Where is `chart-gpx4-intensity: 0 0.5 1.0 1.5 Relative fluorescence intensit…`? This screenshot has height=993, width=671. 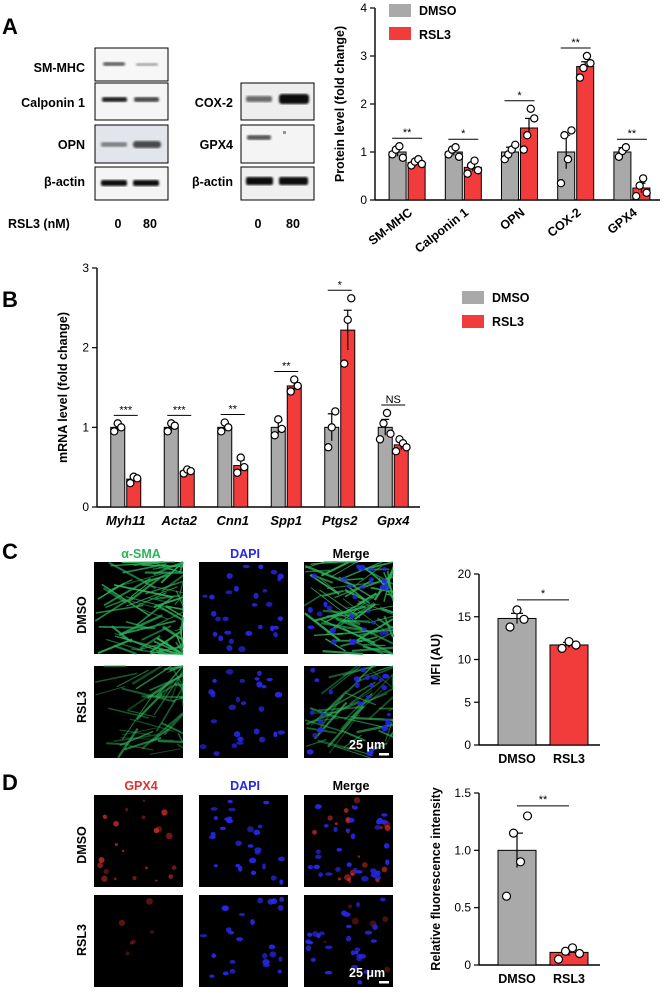 chart-gpx4-intensity: 0 0.5 1.0 1.5 Relative fluorescence intensit… is located at coordinates (514, 886).